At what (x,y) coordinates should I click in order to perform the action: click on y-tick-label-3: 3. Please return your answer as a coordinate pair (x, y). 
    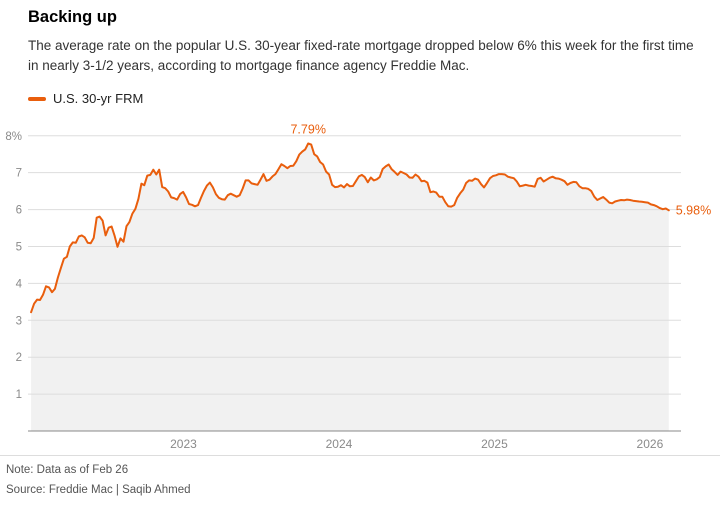
    Looking at the image, I should click on (19, 321).